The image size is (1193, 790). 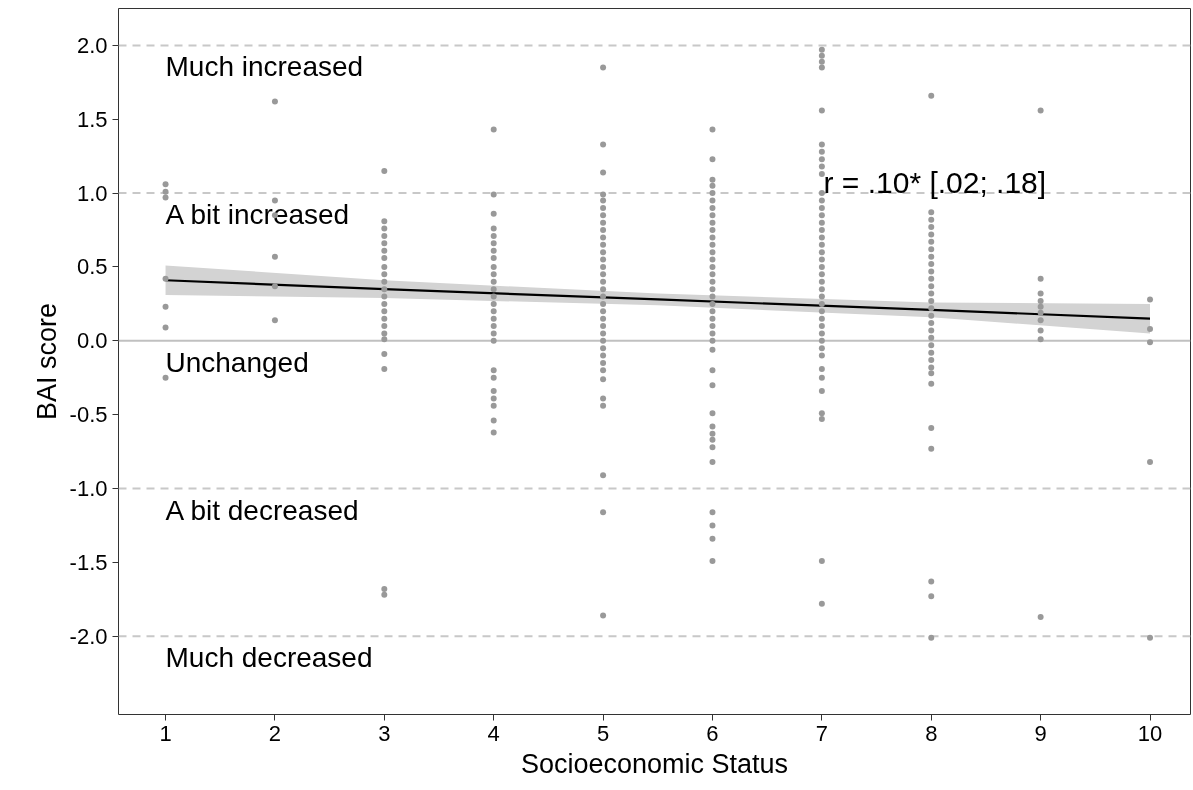 What do you see at coordinates (384, 733) in the screenshot?
I see `x-tick-label: 3` at bounding box center [384, 733].